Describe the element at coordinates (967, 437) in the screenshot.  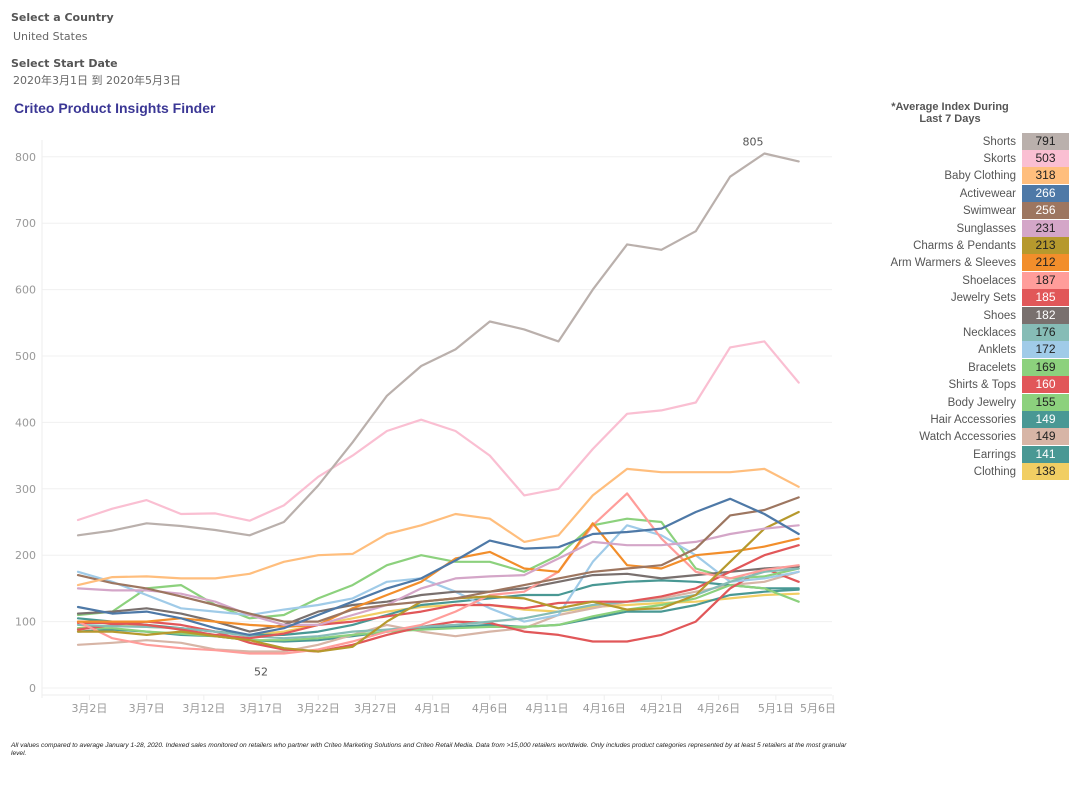
I see `legend-item-name: Watch Accessories` at that location.